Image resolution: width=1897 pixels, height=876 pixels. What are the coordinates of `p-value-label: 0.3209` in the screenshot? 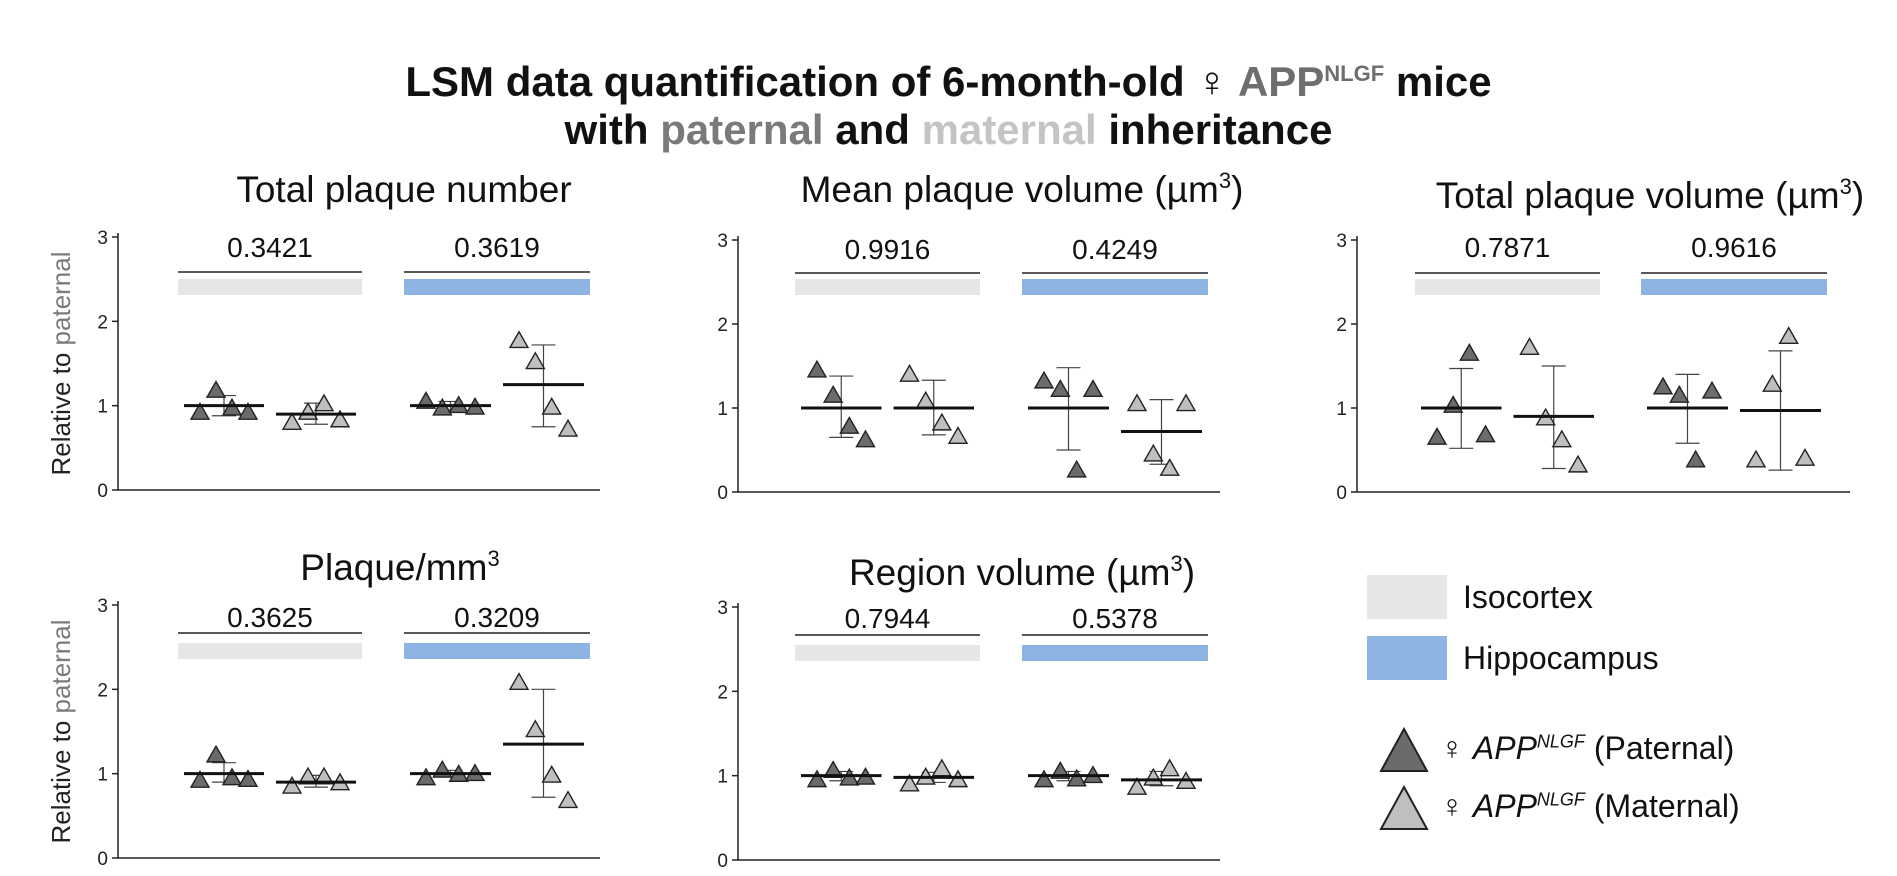 It's located at (497, 617).